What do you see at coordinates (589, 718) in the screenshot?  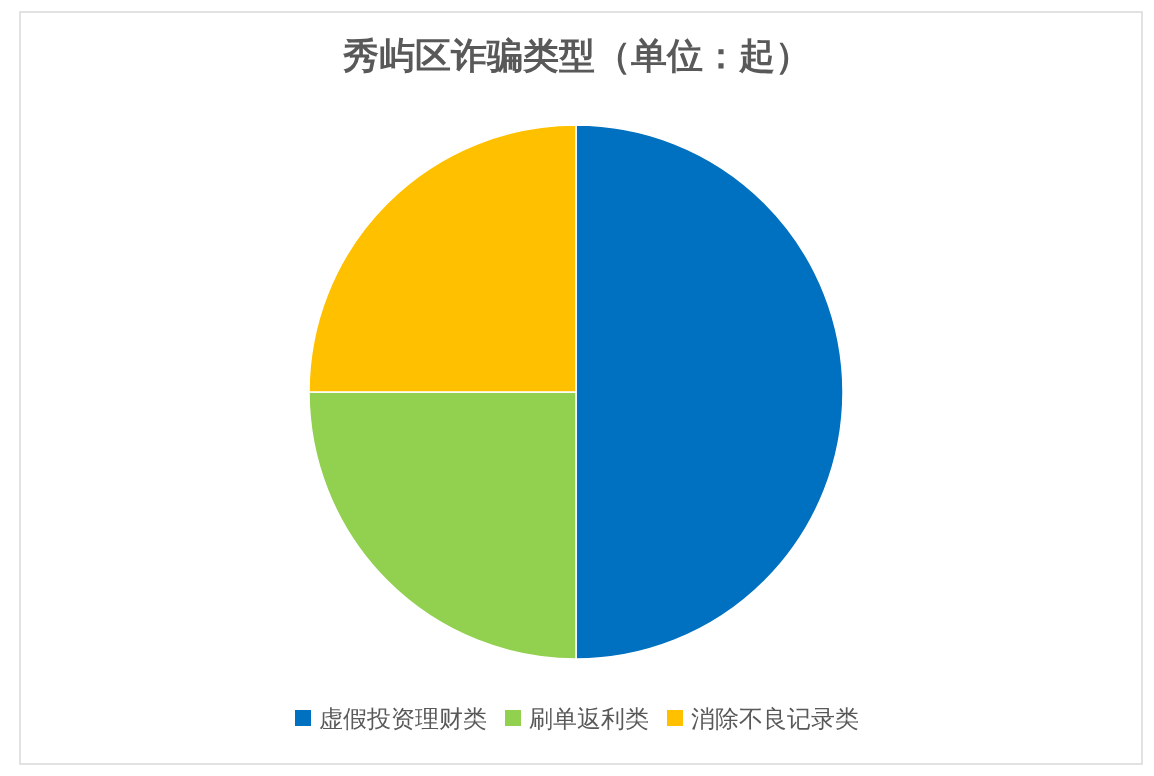 I see `legend-label: 刷单返利类` at bounding box center [589, 718].